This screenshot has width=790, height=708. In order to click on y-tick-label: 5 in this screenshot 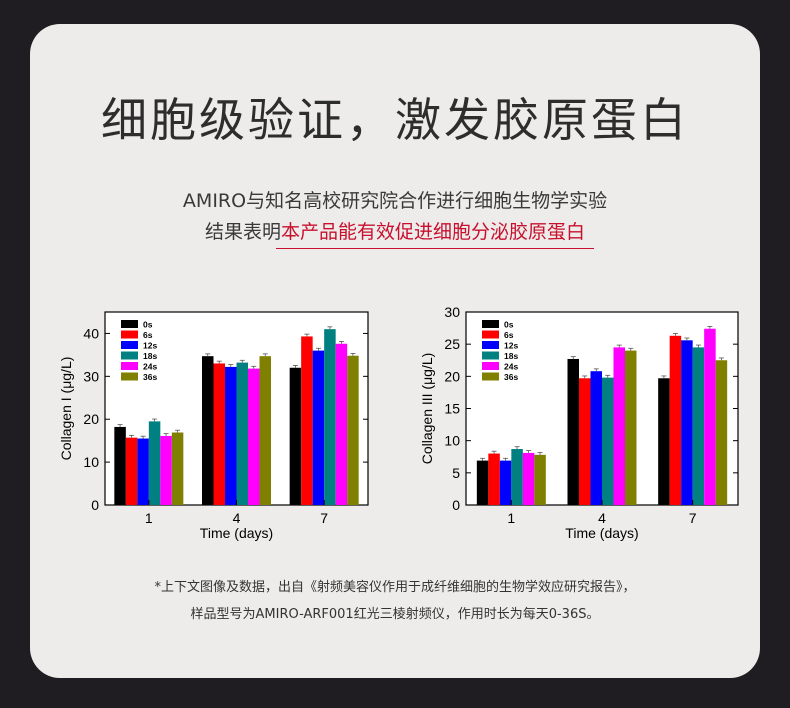, I will do `click(456, 473)`.